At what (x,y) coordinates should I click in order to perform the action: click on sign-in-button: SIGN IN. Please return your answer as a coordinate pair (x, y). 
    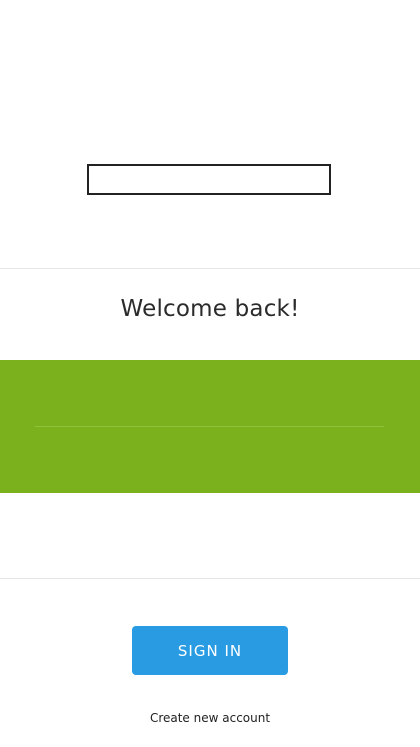
    Looking at the image, I should click on (210, 650).